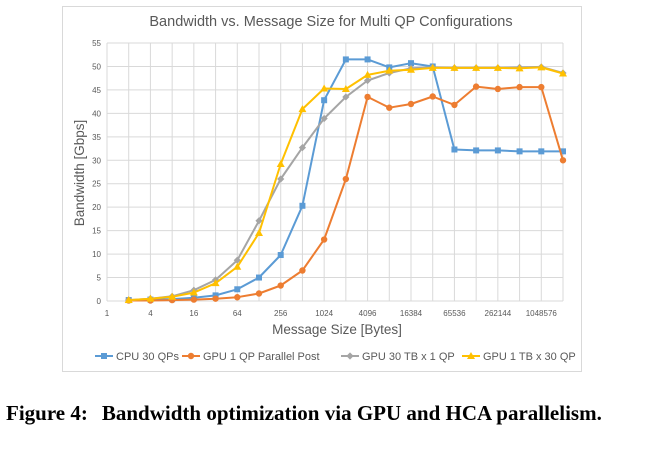 This screenshot has height=469, width=646. What do you see at coordinates (96, 207) in the screenshot?
I see `y-tick-label: 20` at bounding box center [96, 207].